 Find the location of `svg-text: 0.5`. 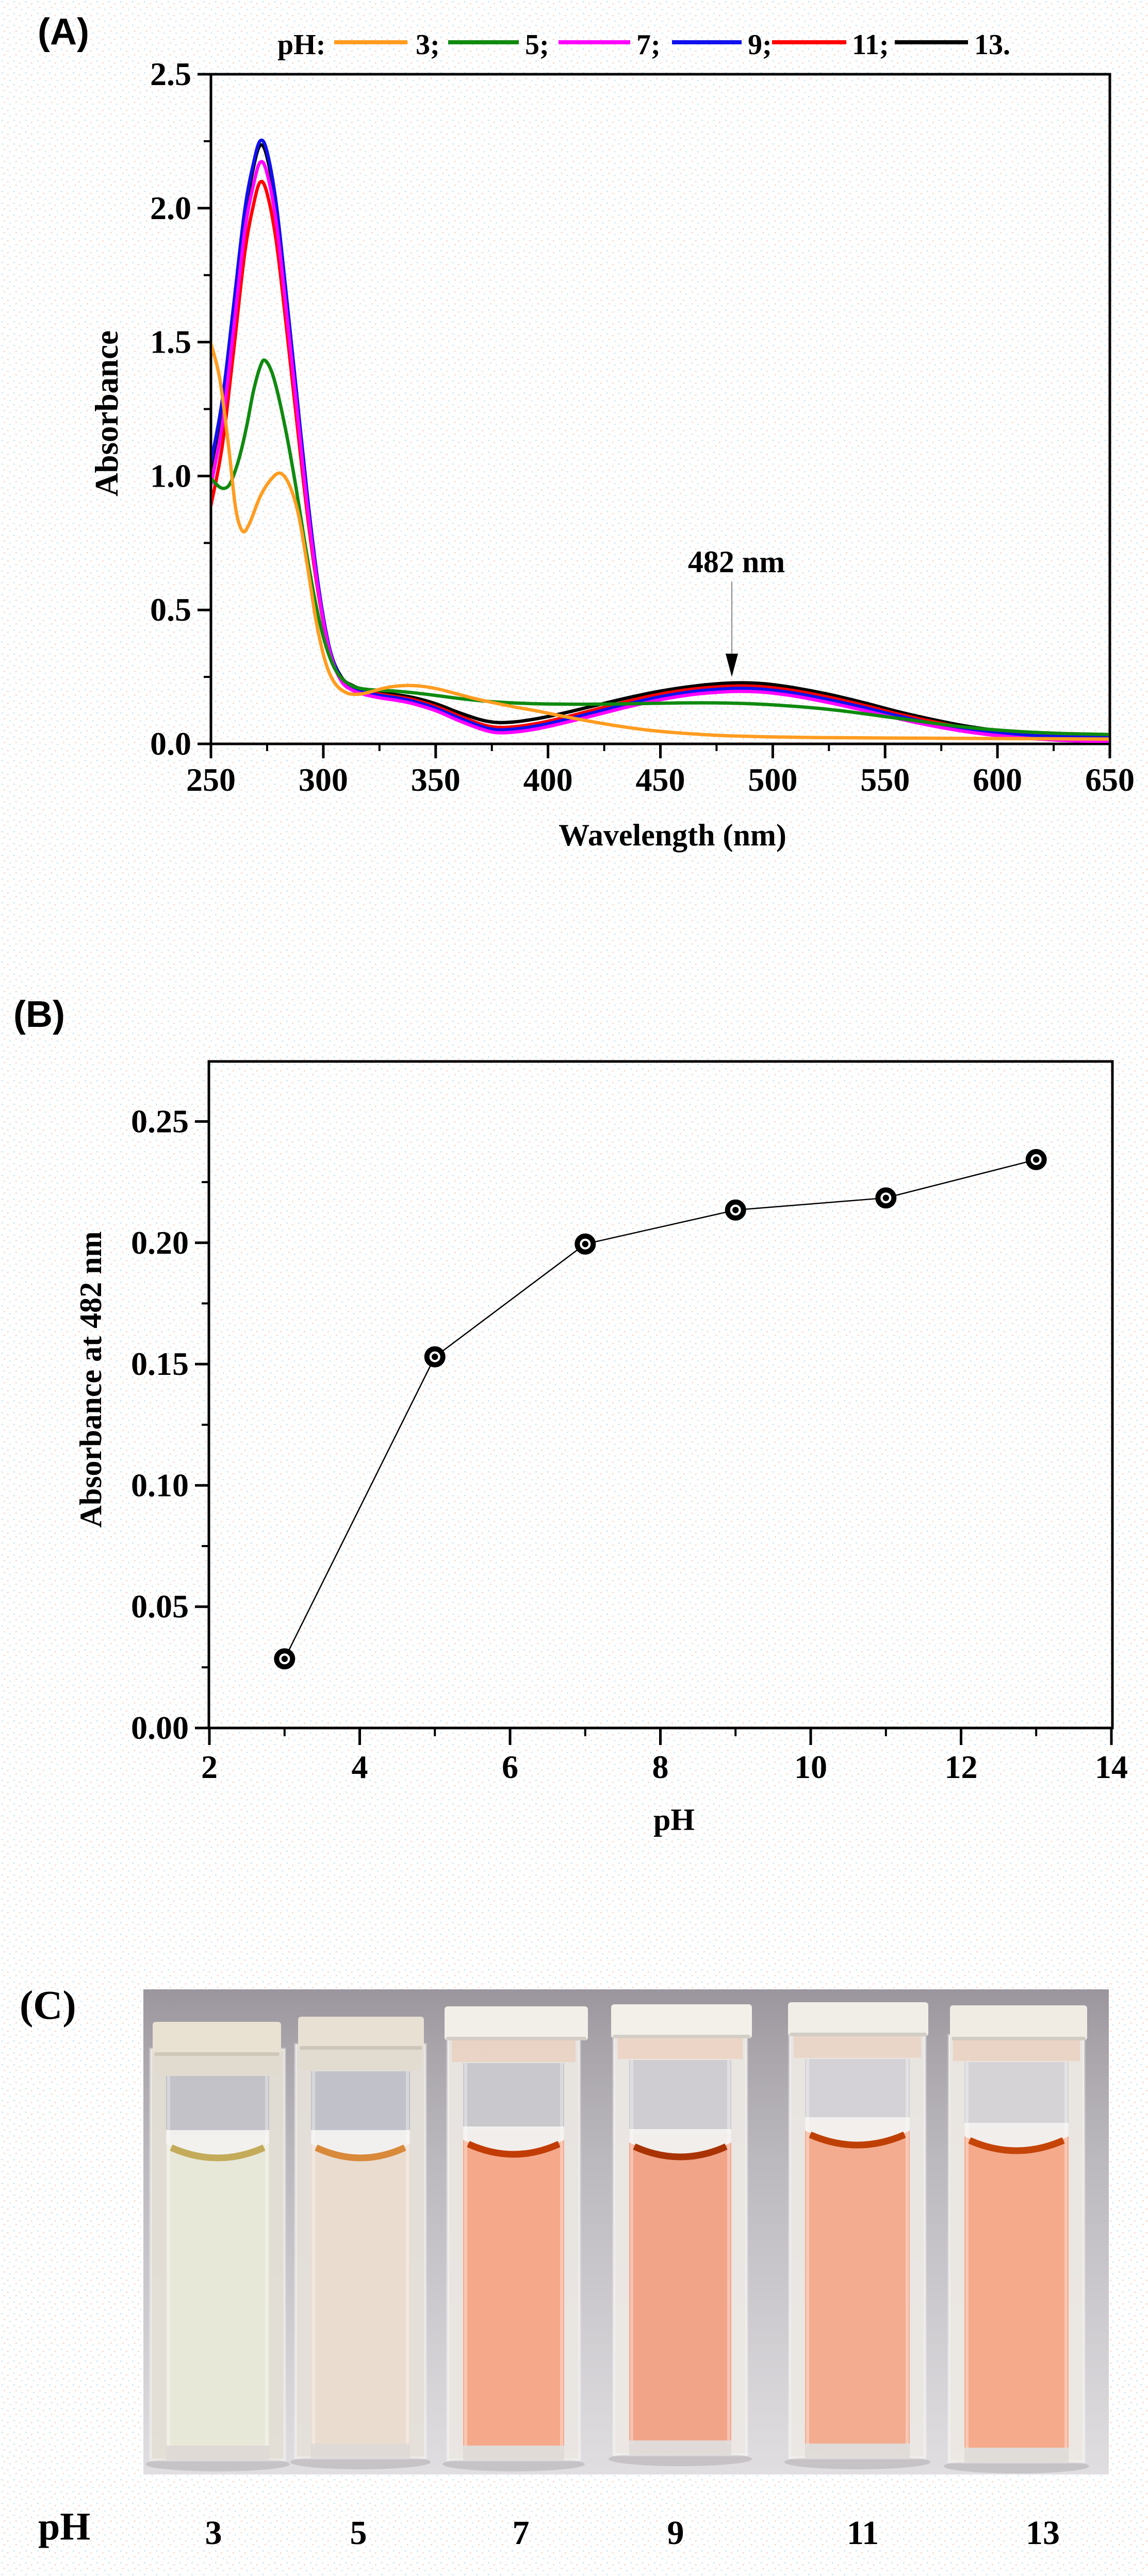

svg-text: 0.5 is located at coordinates (170, 610).